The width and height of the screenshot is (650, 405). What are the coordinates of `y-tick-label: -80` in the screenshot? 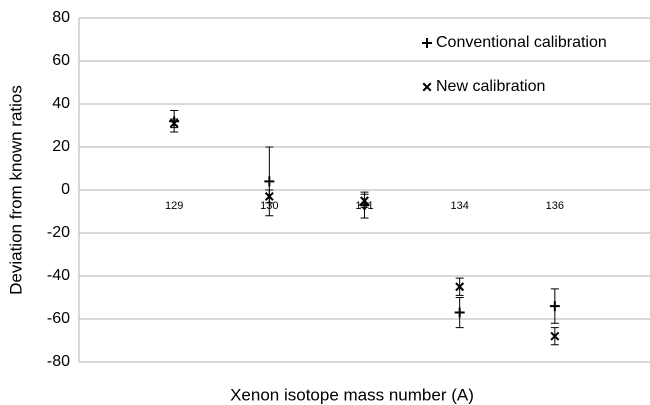 It's located at (58, 361).